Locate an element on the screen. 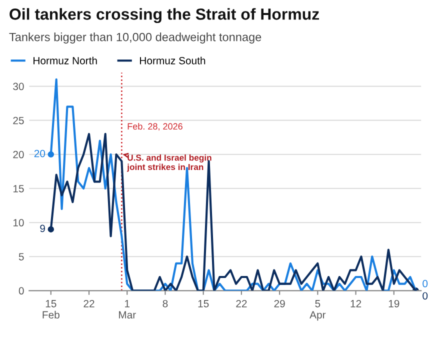 This screenshot has width=448, height=346. data-label: 9 is located at coordinates (42, 228).